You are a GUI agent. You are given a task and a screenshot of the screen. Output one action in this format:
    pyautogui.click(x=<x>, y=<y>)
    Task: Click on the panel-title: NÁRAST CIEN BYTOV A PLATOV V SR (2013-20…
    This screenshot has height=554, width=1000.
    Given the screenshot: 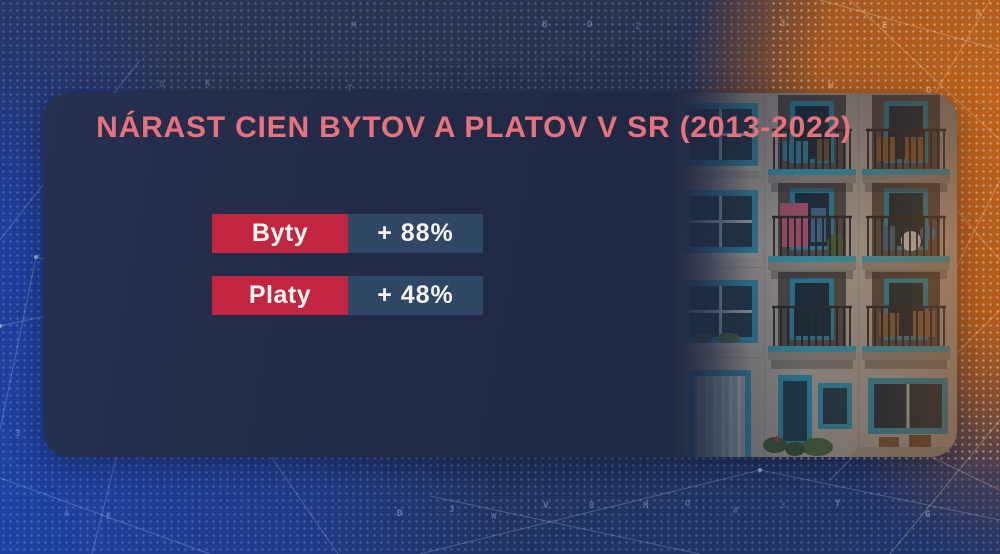 What is the action you would take?
    pyautogui.click(x=474, y=127)
    